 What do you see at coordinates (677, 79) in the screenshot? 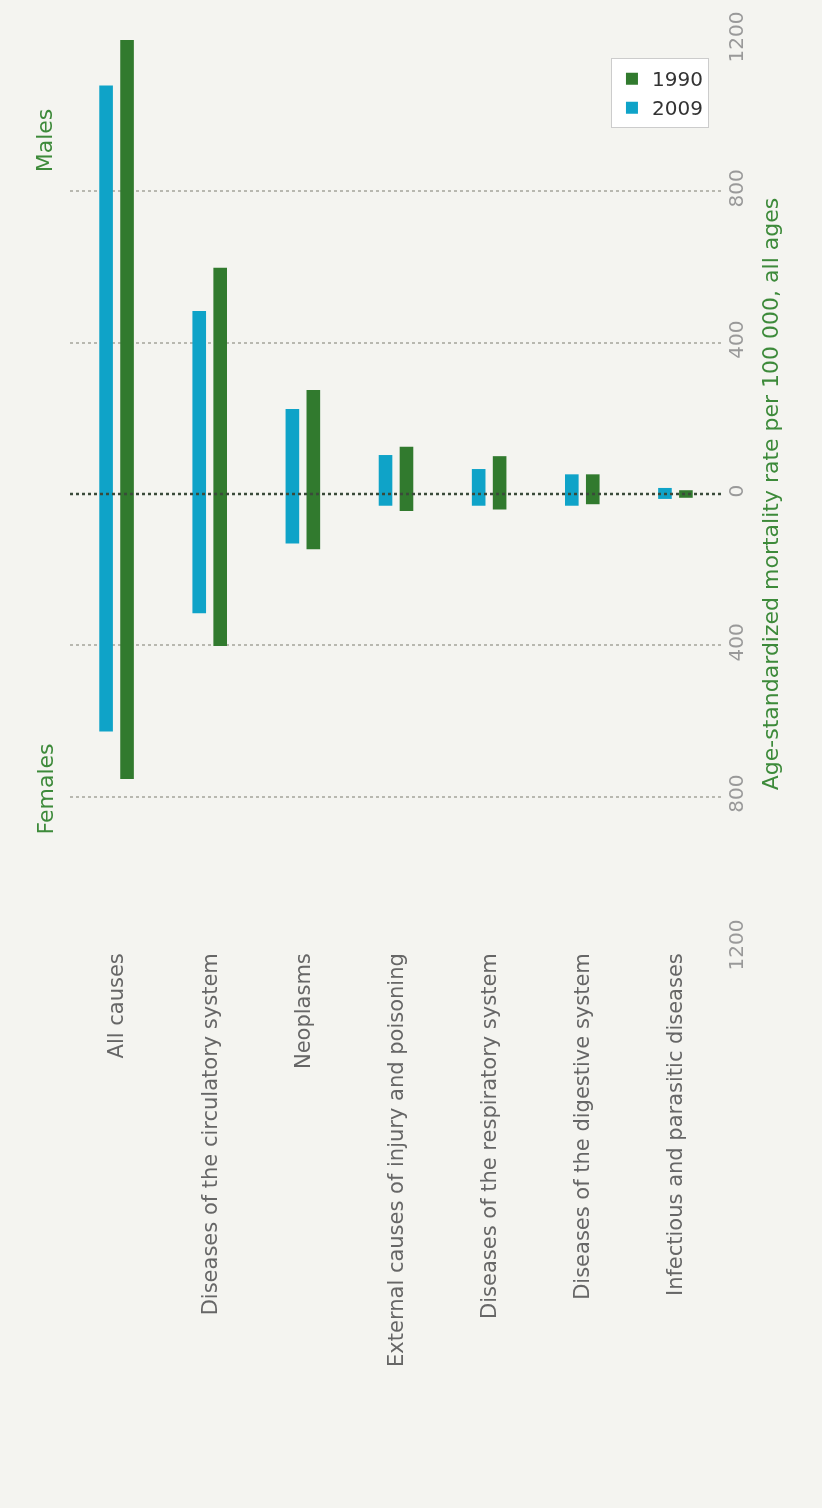
I see `legend-label: 1990` at bounding box center [677, 79].